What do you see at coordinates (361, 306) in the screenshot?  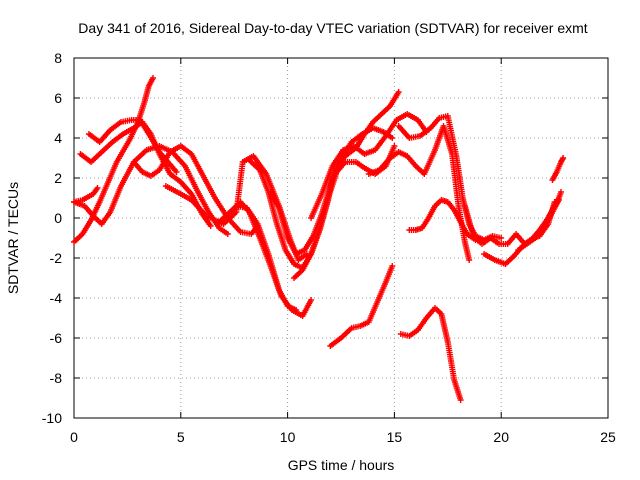 I see `series-sat-o` at bounding box center [361, 306].